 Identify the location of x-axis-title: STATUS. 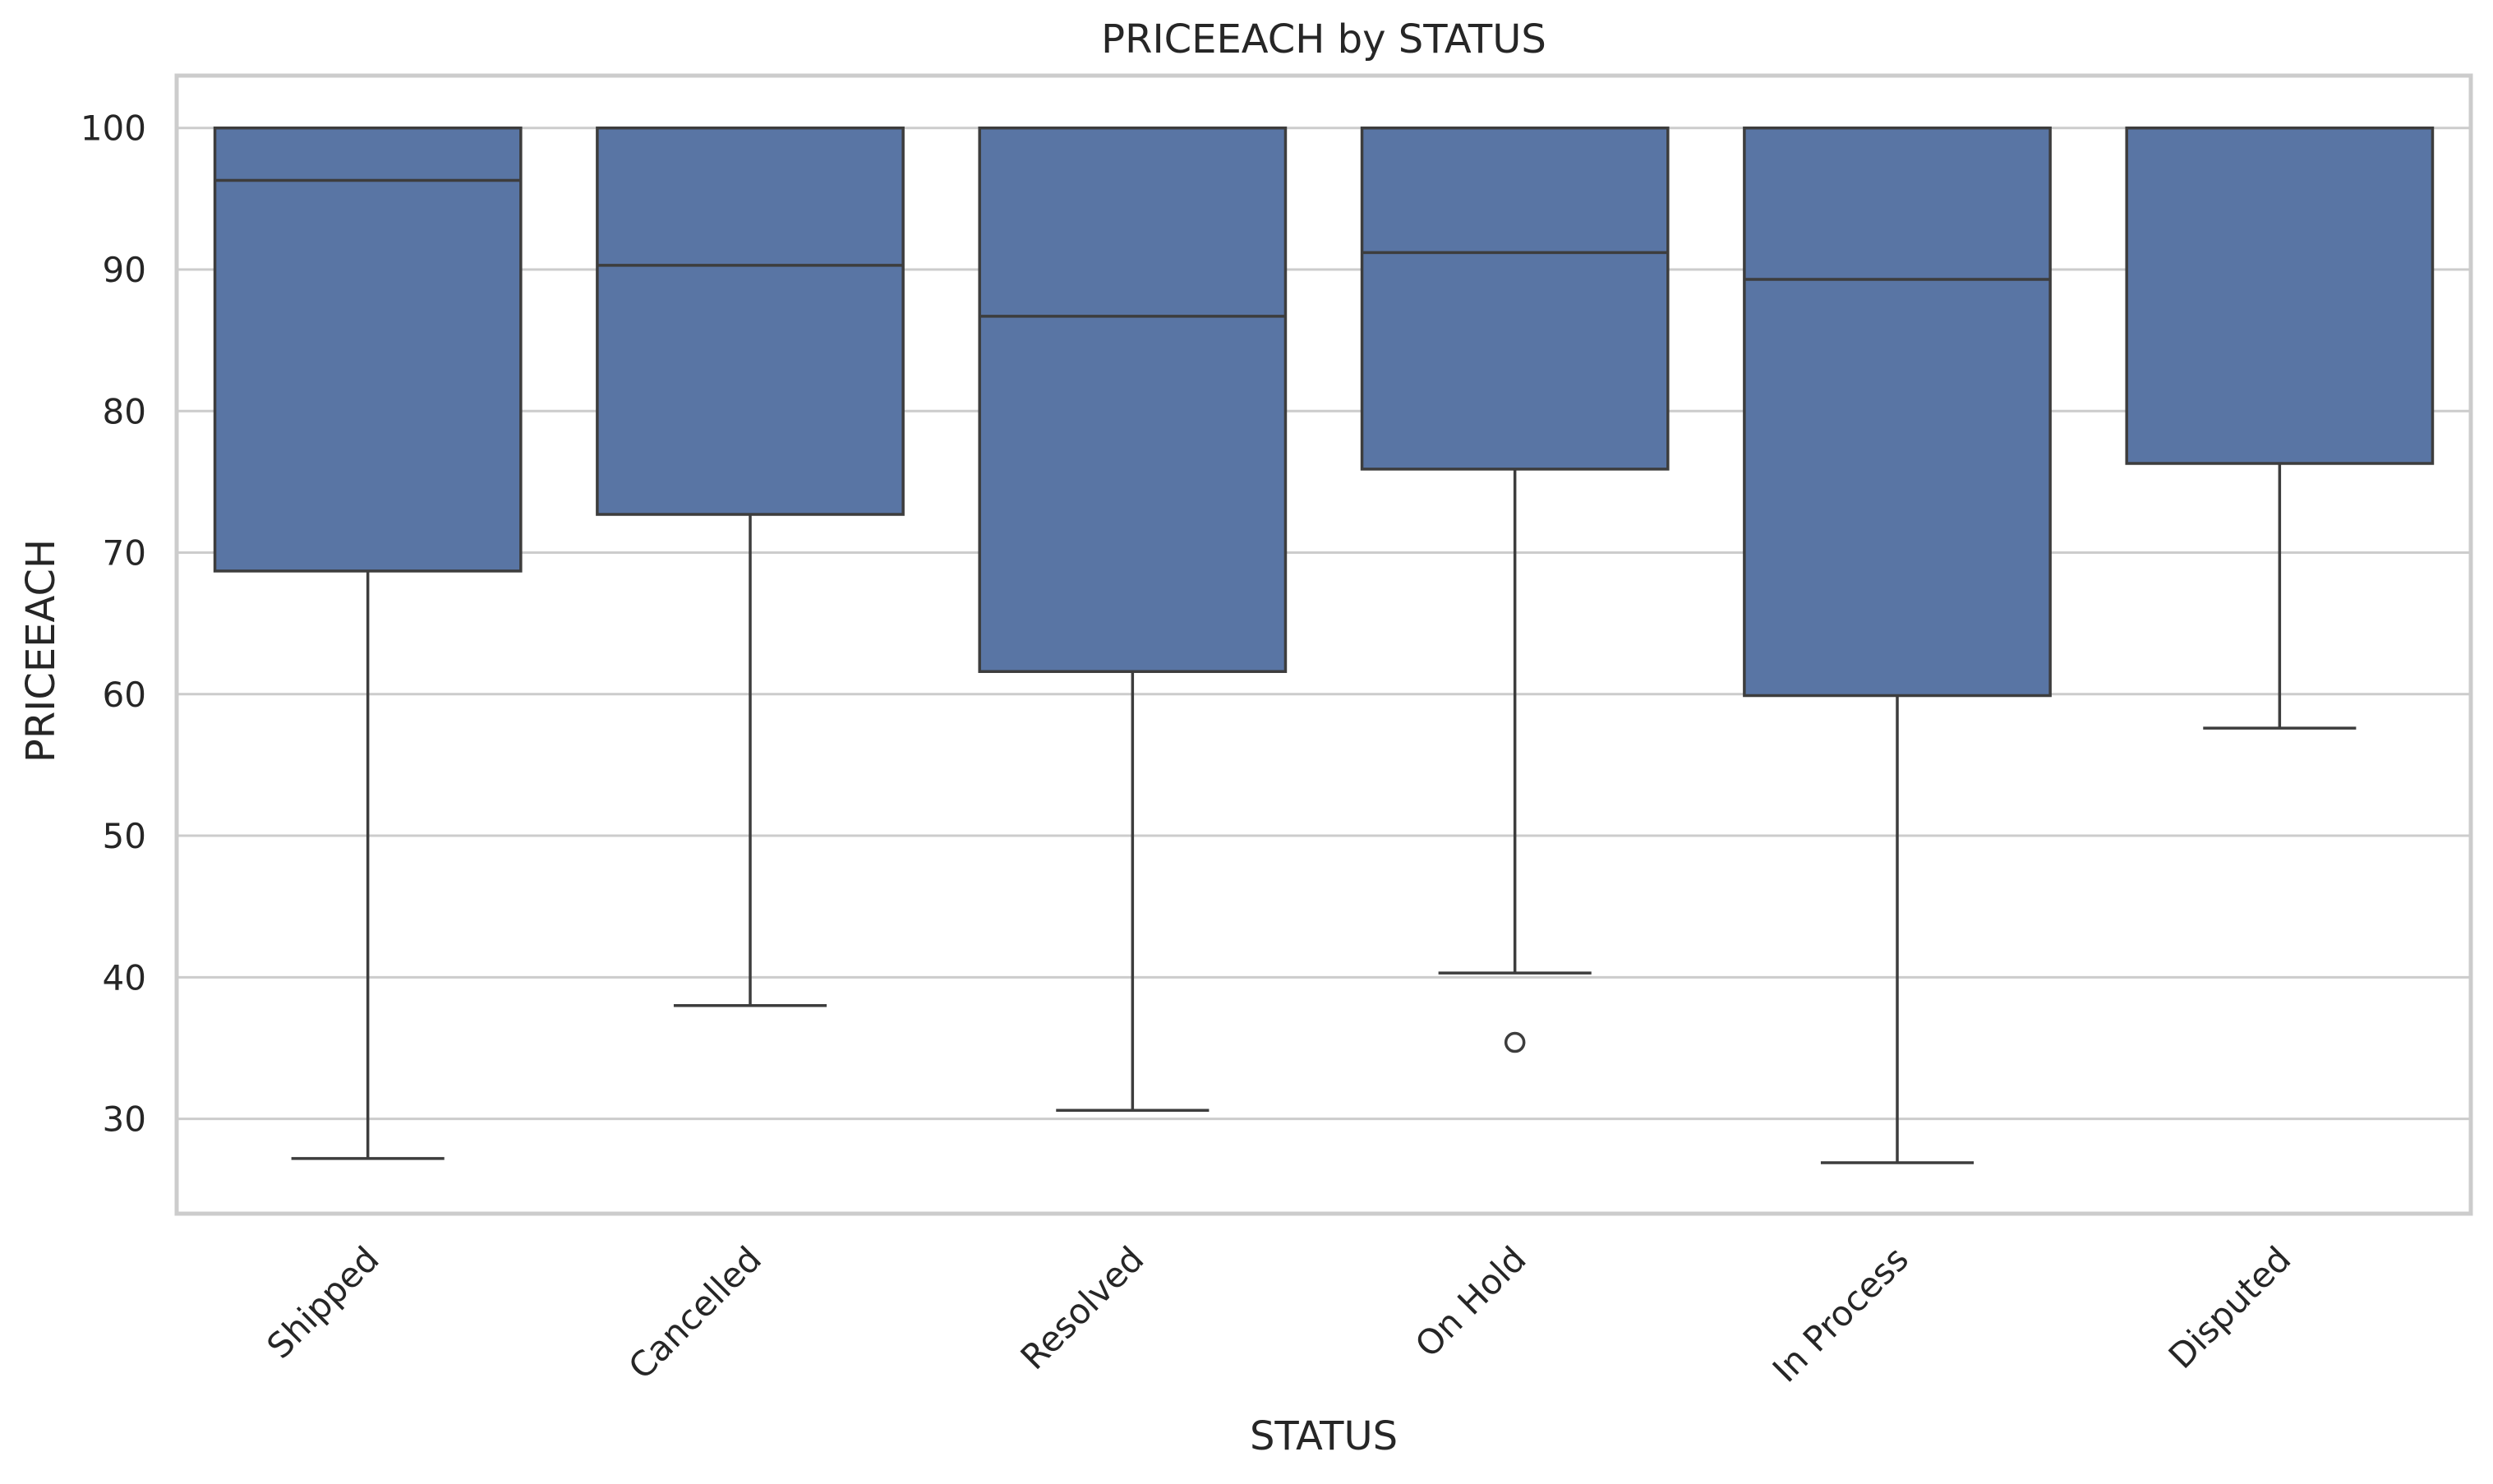
(1324, 1436).